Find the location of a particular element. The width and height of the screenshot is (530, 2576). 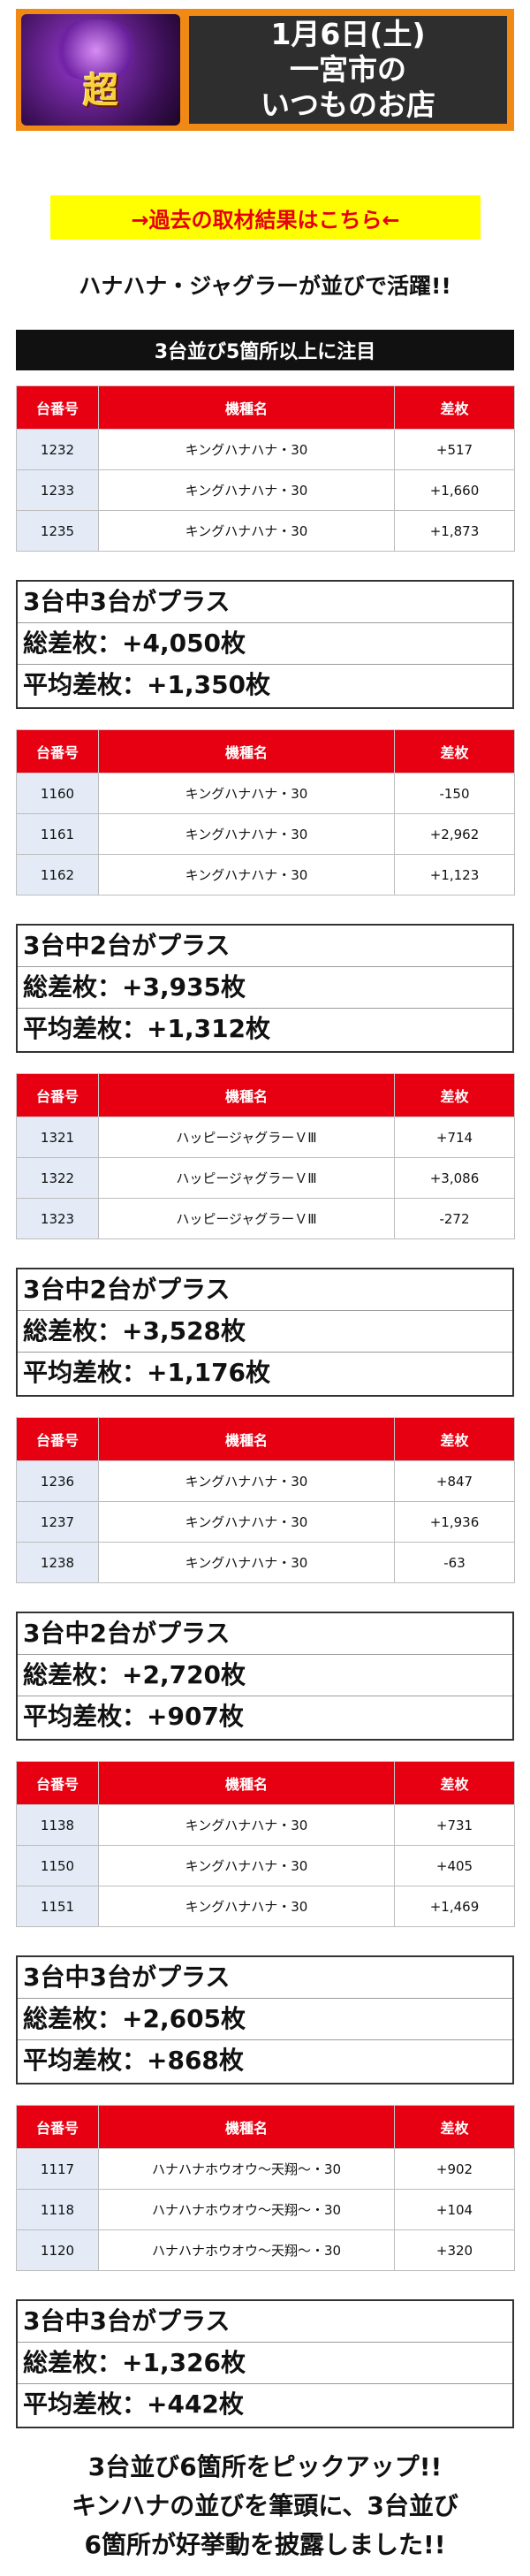

machine-no: 1233 is located at coordinates (57, 490).